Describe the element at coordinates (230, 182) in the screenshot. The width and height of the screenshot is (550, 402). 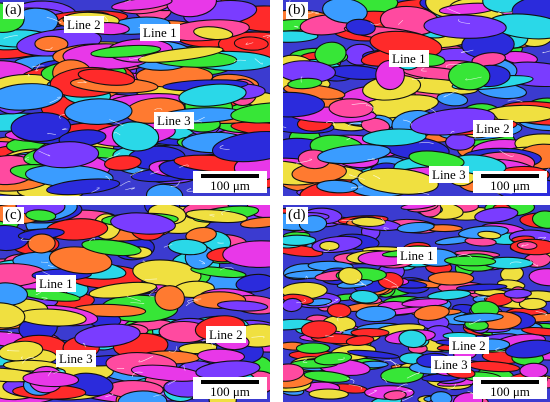
I see `scale-bar-a: 100 μm` at that location.